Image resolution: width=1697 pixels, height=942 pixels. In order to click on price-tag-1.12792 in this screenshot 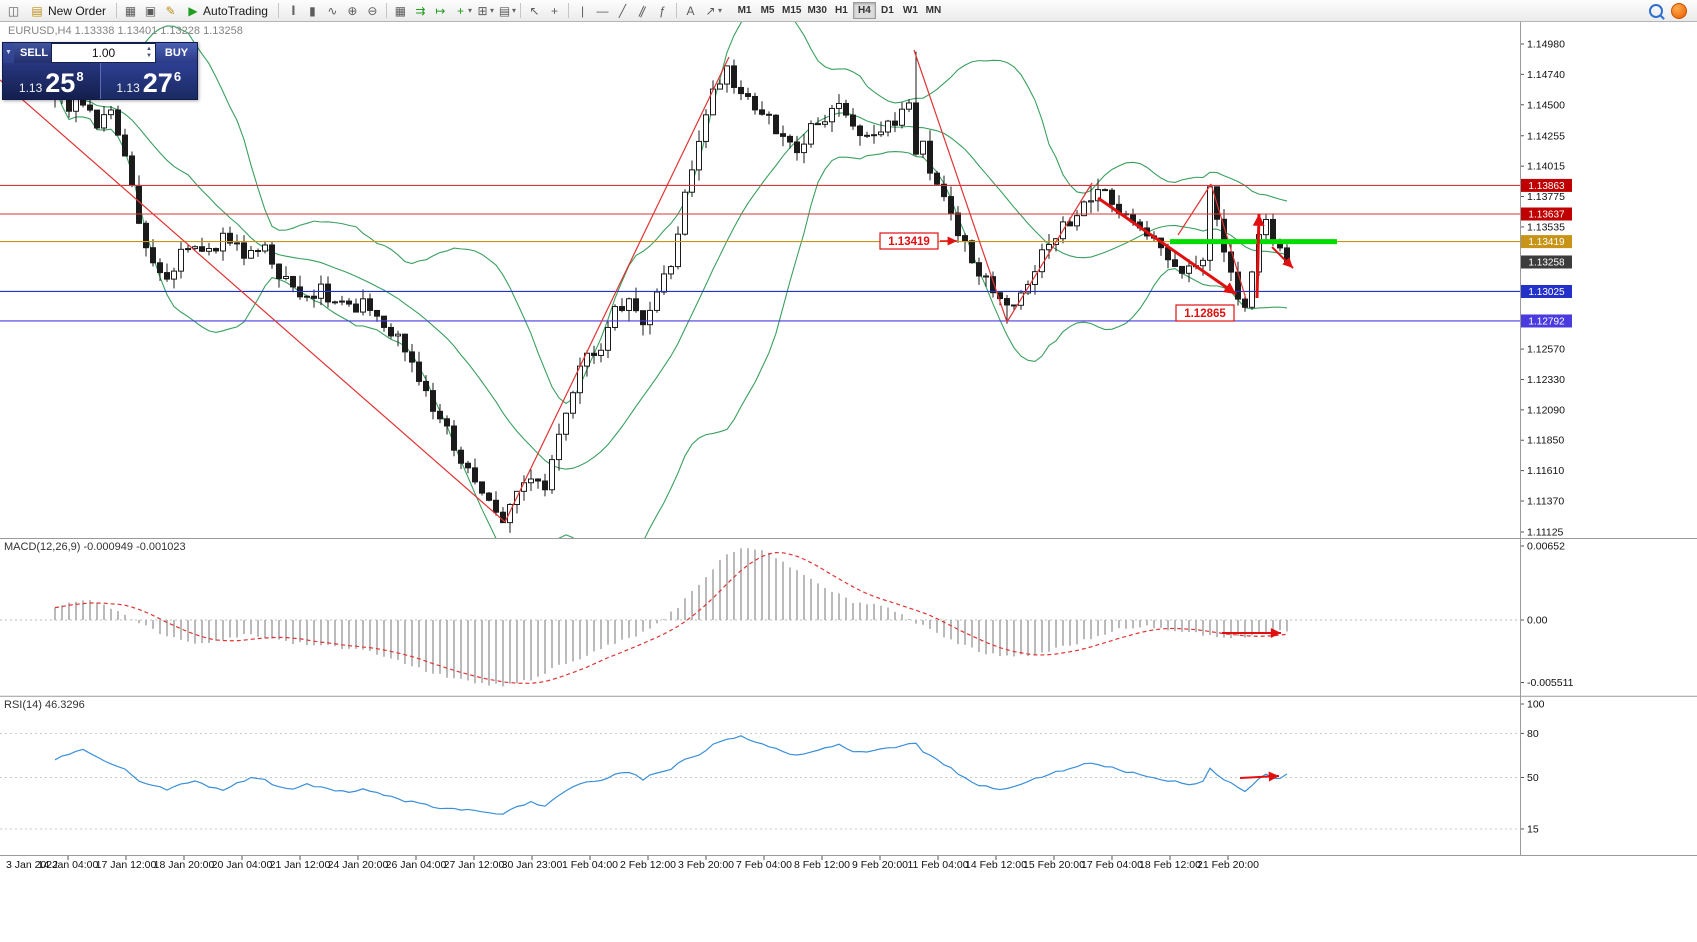, I will do `click(1546, 321)`.